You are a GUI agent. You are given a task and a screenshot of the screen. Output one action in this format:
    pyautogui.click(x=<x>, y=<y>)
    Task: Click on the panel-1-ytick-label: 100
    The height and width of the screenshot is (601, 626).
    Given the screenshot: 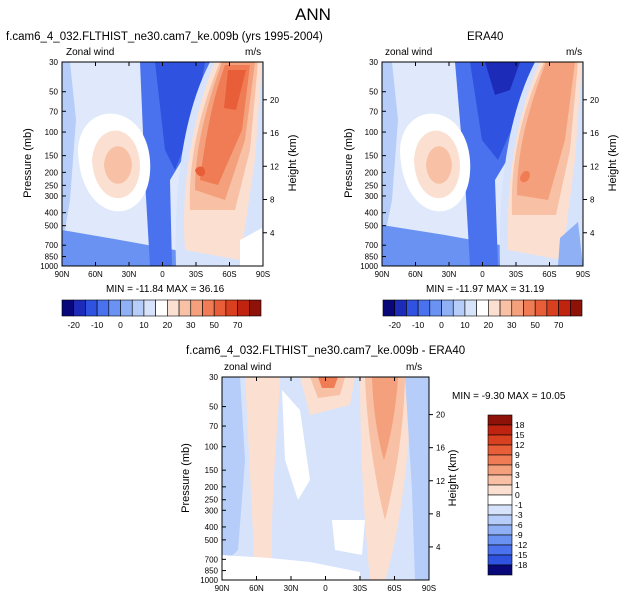 What is the action you would take?
    pyautogui.click(x=52, y=132)
    